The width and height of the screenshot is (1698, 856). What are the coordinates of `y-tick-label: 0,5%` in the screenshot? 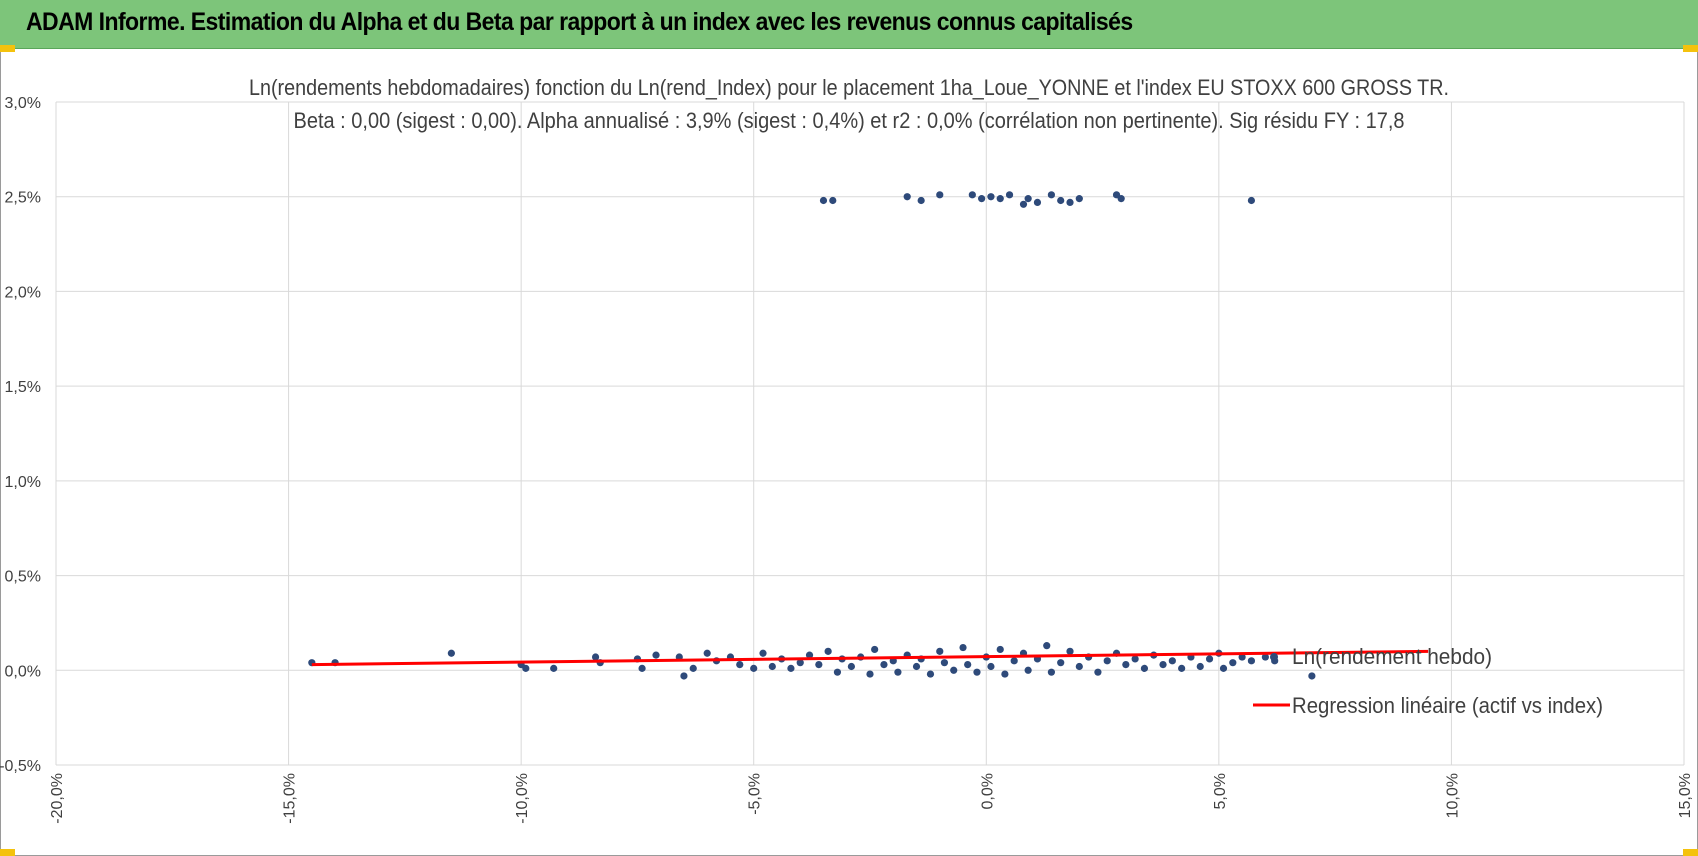 It's located at (23, 577).